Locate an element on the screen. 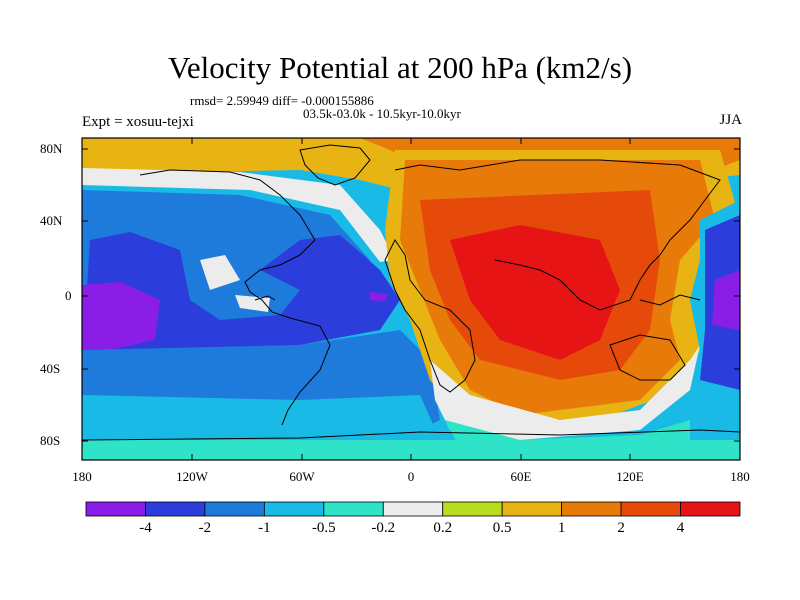  x-tick-label: 120E is located at coordinates (630, 476).